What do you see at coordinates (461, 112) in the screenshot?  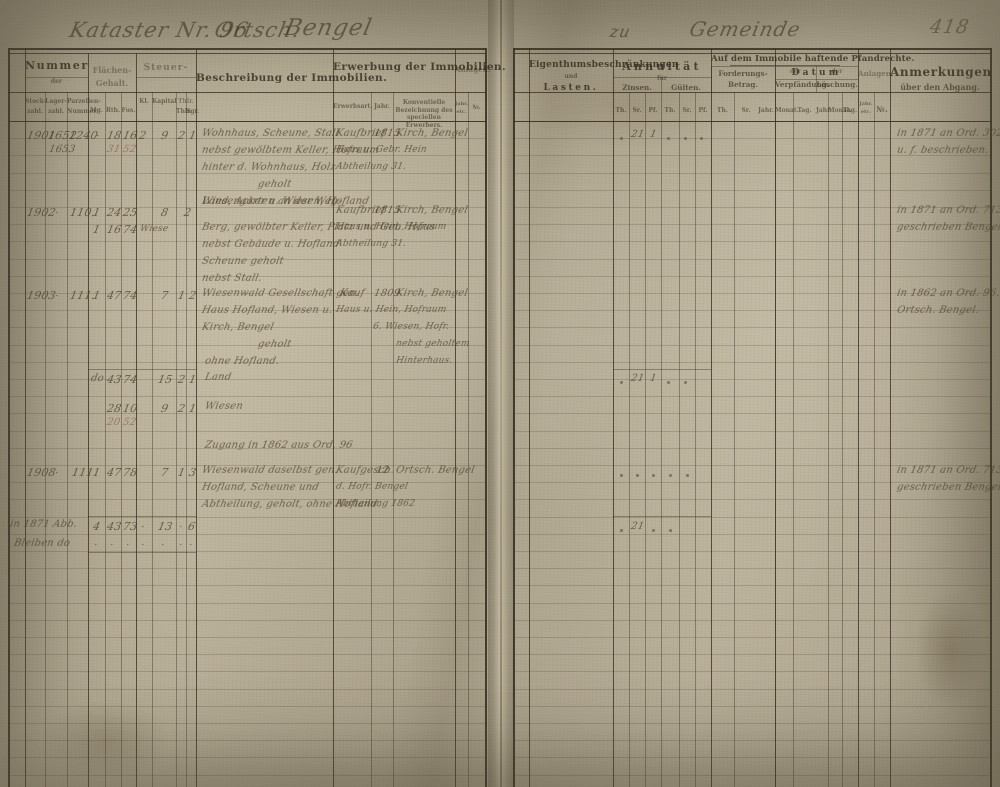 I see `col-anlagen-jahr-label2: etc.` at bounding box center [461, 112].